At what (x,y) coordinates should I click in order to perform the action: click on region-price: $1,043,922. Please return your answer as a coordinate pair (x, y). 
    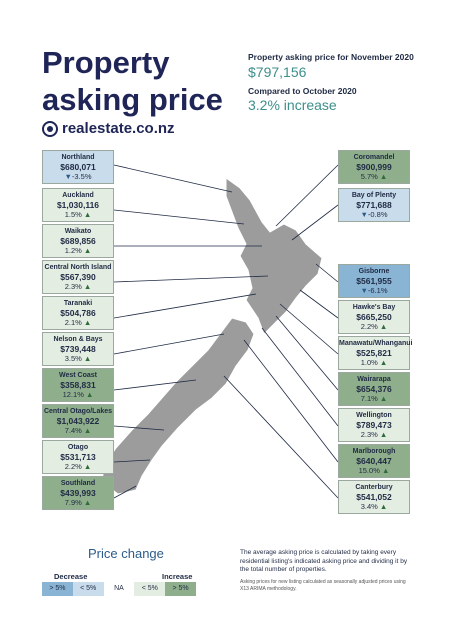
    Looking at the image, I should click on (78, 421).